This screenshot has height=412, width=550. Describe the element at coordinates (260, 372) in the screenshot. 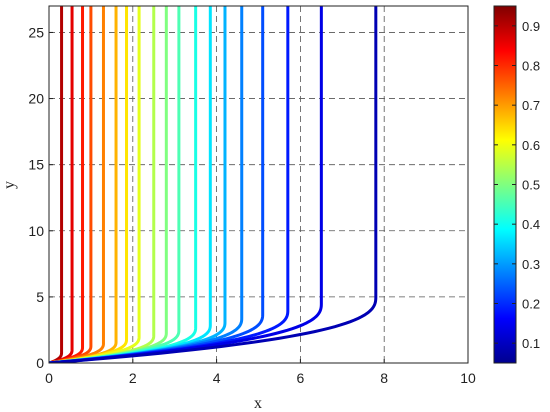

I see `x-axis: 0 2 4 6 8 10` at that location.